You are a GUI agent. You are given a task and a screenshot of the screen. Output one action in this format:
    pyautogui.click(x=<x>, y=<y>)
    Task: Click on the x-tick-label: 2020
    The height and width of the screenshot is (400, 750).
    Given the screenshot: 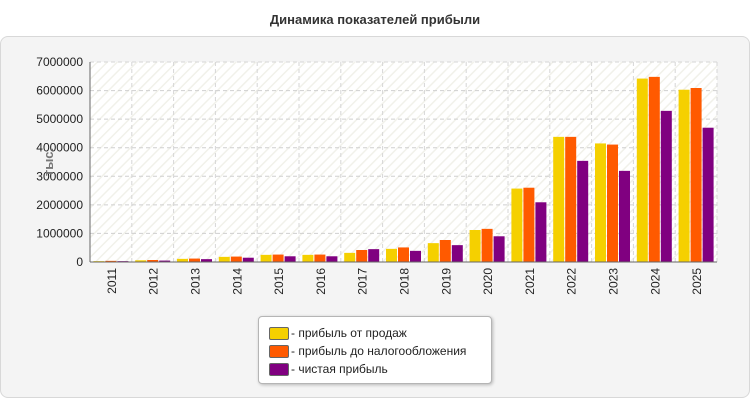 What is the action you would take?
    pyautogui.click(x=488, y=281)
    